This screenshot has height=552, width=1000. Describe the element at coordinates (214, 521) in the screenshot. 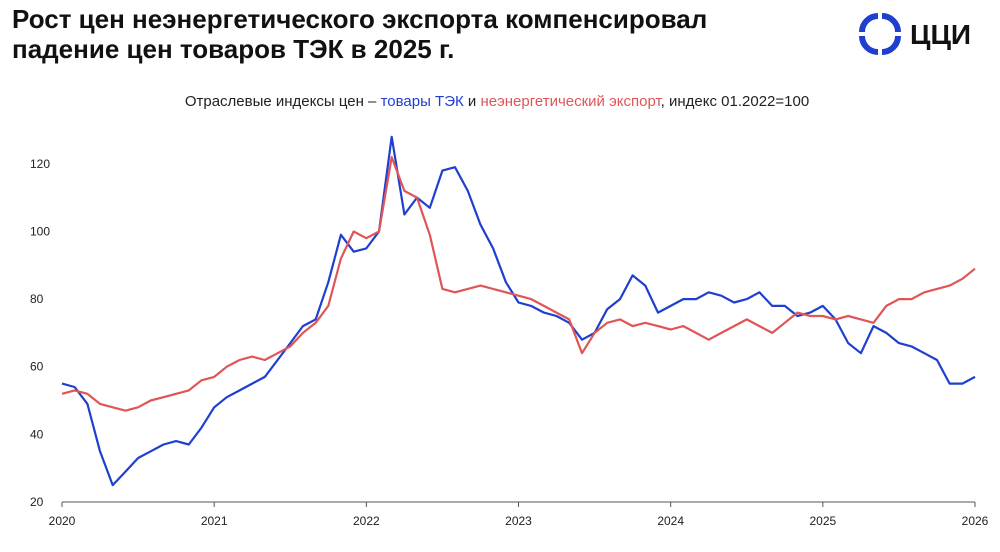

I see `x-tick-label: 2021` at that location.